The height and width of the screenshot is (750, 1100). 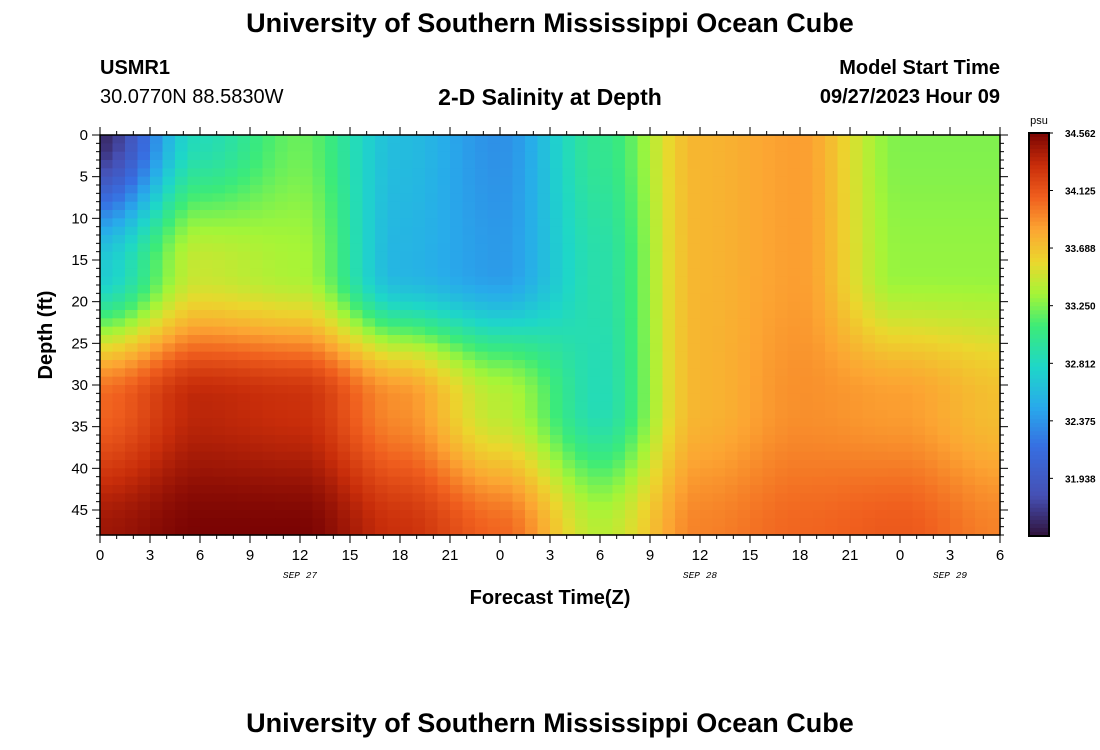 I want to click on x-tick-label: 9, so click(x=650, y=555).